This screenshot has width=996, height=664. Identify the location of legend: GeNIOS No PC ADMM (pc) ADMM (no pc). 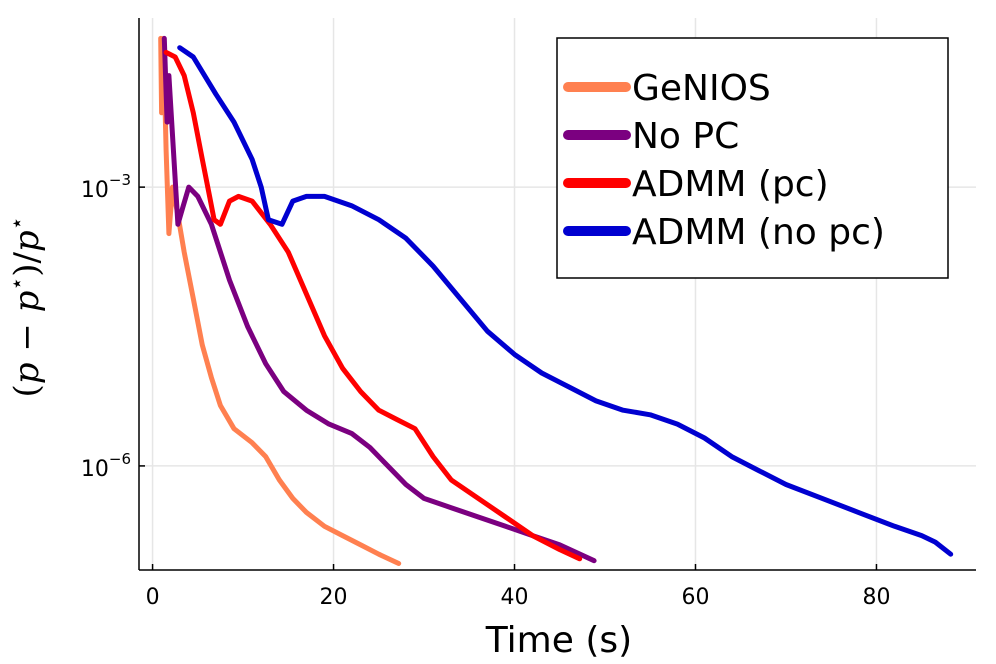
(752, 158).